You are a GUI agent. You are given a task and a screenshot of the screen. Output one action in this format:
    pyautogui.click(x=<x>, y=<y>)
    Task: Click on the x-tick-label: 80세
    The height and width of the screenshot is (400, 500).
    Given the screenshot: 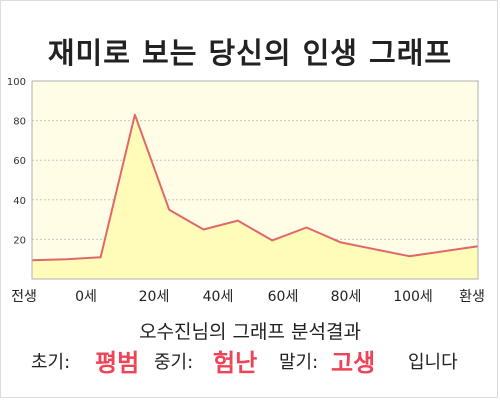 What is the action you would take?
    pyautogui.click(x=346, y=297)
    